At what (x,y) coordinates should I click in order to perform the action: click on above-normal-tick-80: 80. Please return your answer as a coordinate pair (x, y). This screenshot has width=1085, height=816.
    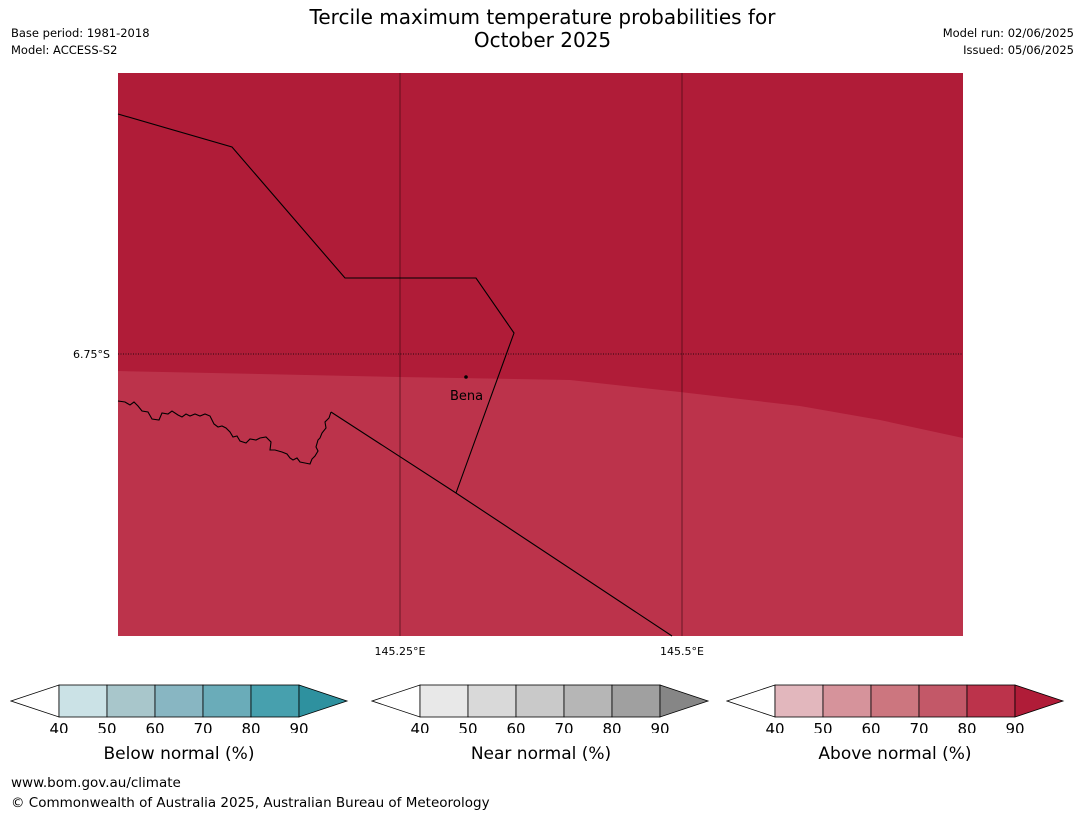
    Looking at the image, I should click on (966, 726).